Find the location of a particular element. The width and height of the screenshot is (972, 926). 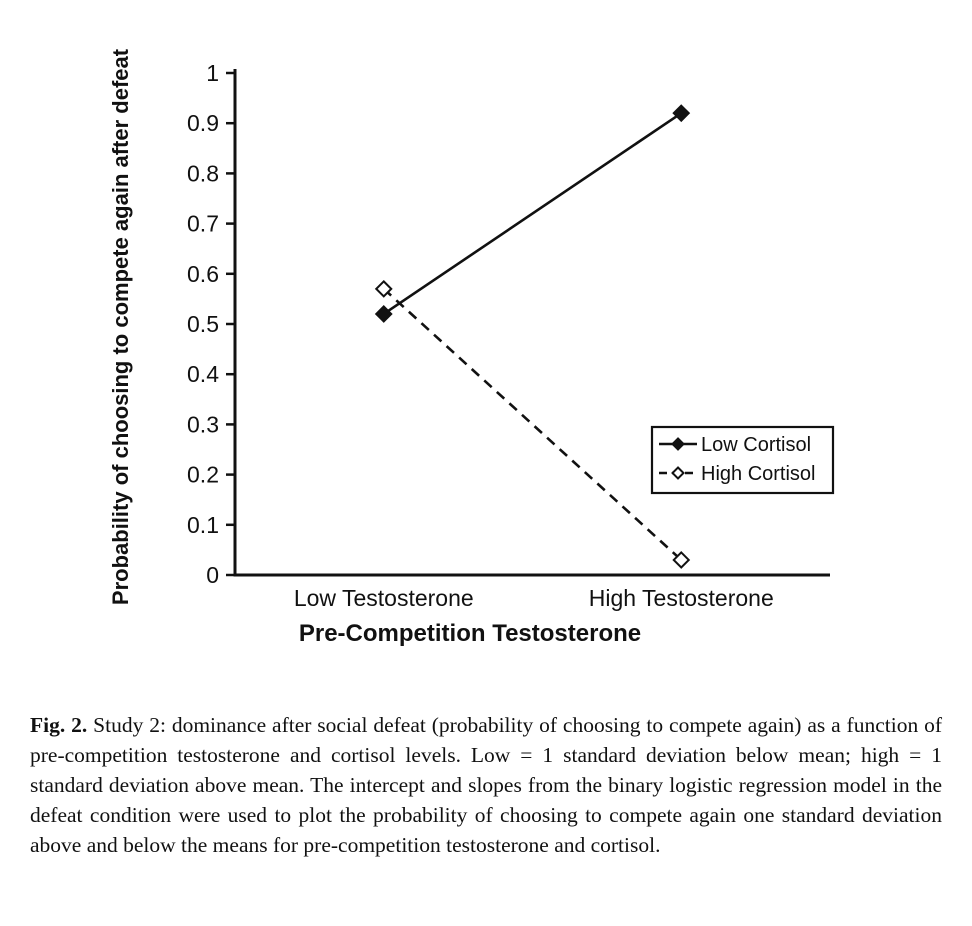

legend-label: High Cortisol is located at coordinates (758, 474).